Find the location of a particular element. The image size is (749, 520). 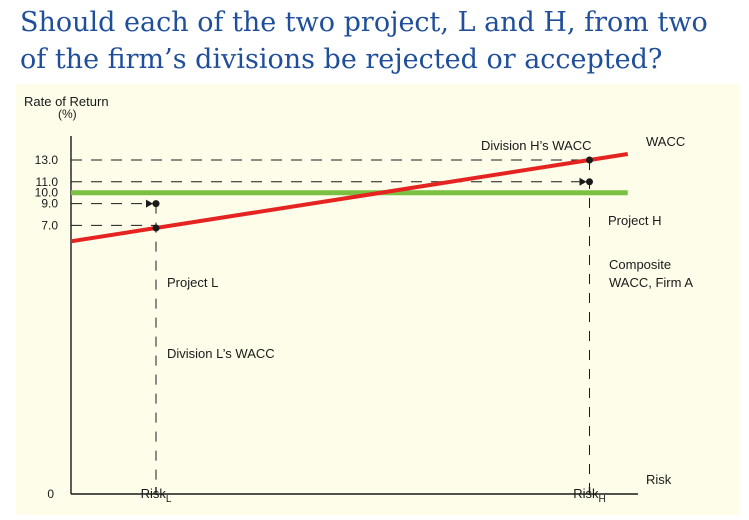

y-tick-label: 9.0 is located at coordinates (49, 204).